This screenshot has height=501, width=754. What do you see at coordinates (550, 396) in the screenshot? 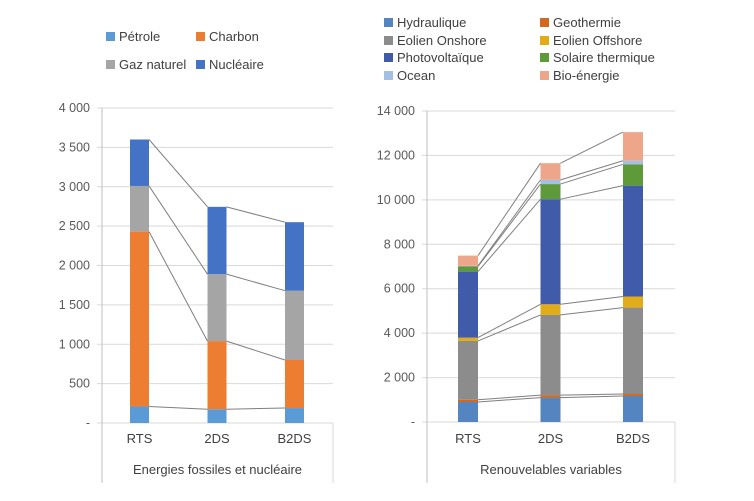
I see `bar-segment-geothermie-2ds` at bounding box center [550, 396].